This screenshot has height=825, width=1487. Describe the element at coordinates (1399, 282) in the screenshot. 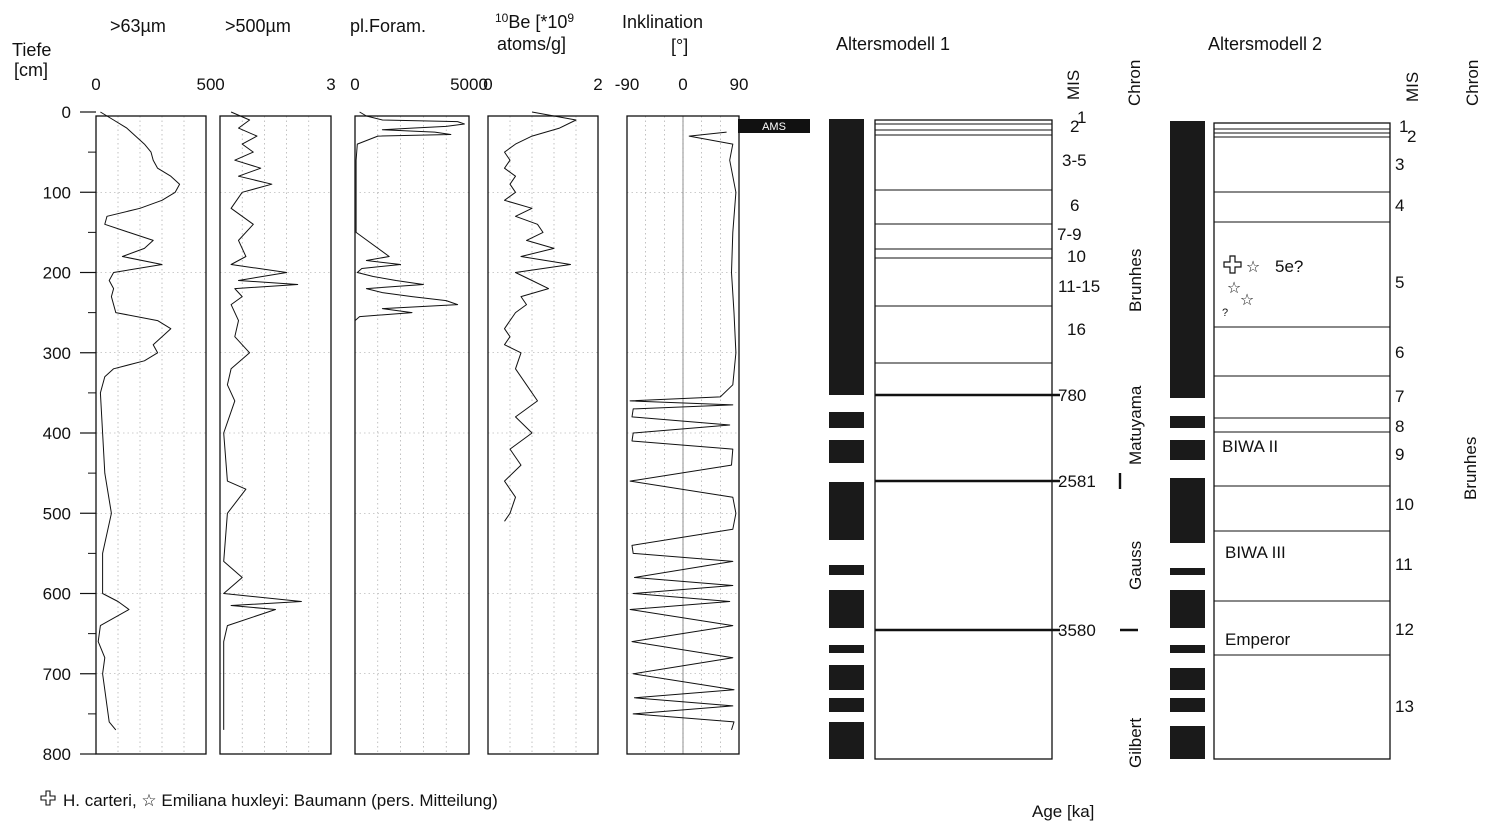

I see `mis-label: 5` at that location.